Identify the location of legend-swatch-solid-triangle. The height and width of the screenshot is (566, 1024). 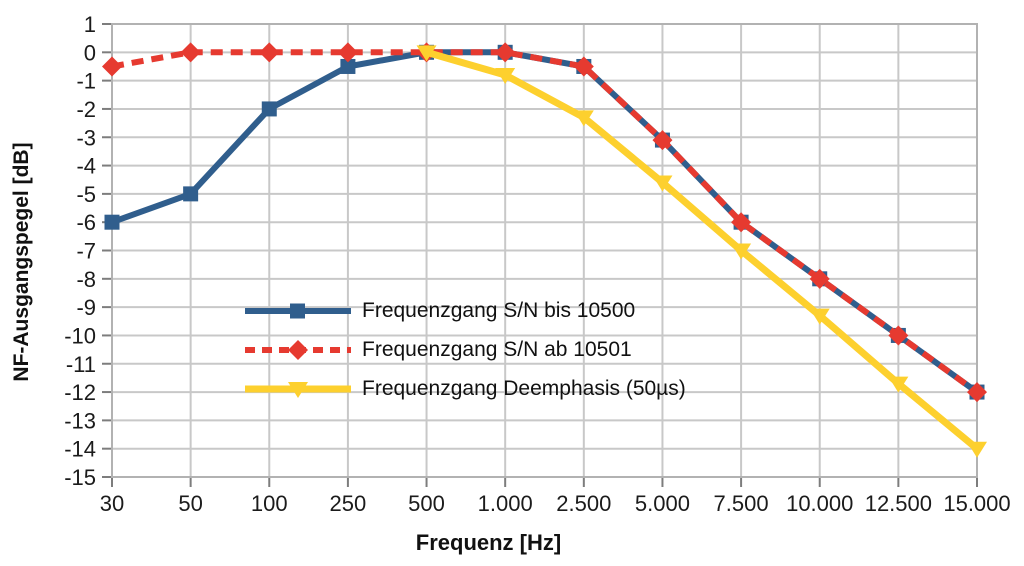
(298, 389).